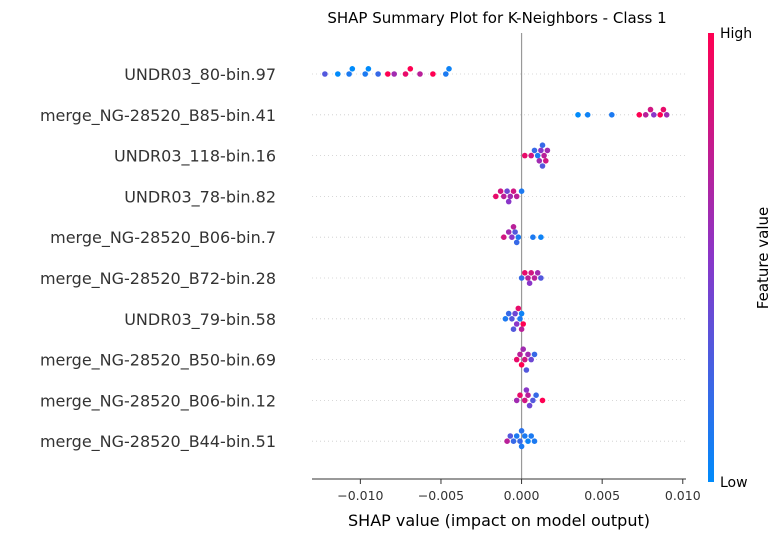  What do you see at coordinates (522, 495) in the screenshot?
I see `x-tick-label: 0.000` at bounding box center [522, 495].